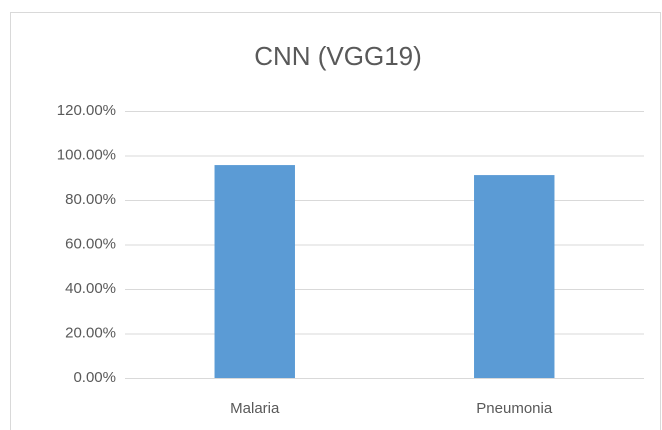  Describe the element at coordinates (94, 377) in the screenshot. I see `y-tick-label: 0.00%` at that location.